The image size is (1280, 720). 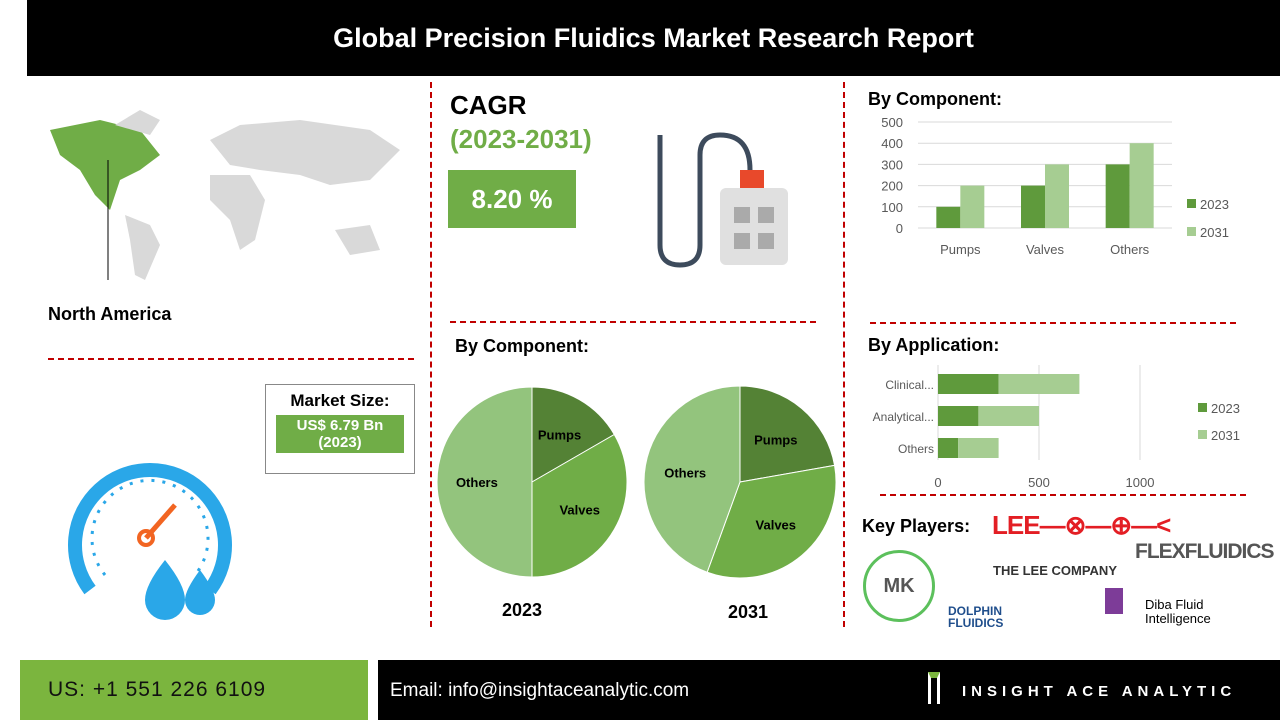 What do you see at coordinates (916, 449) in the screenshot?
I see `y-tick-label: Others` at bounding box center [916, 449].